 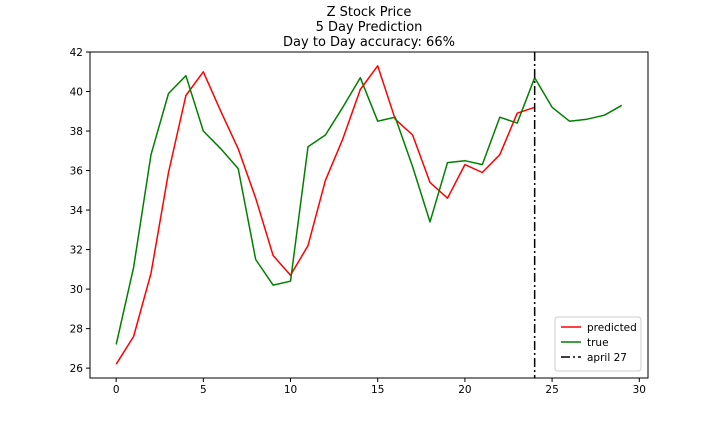 I want to click on y-tick-label: 30, so click(x=76, y=290).